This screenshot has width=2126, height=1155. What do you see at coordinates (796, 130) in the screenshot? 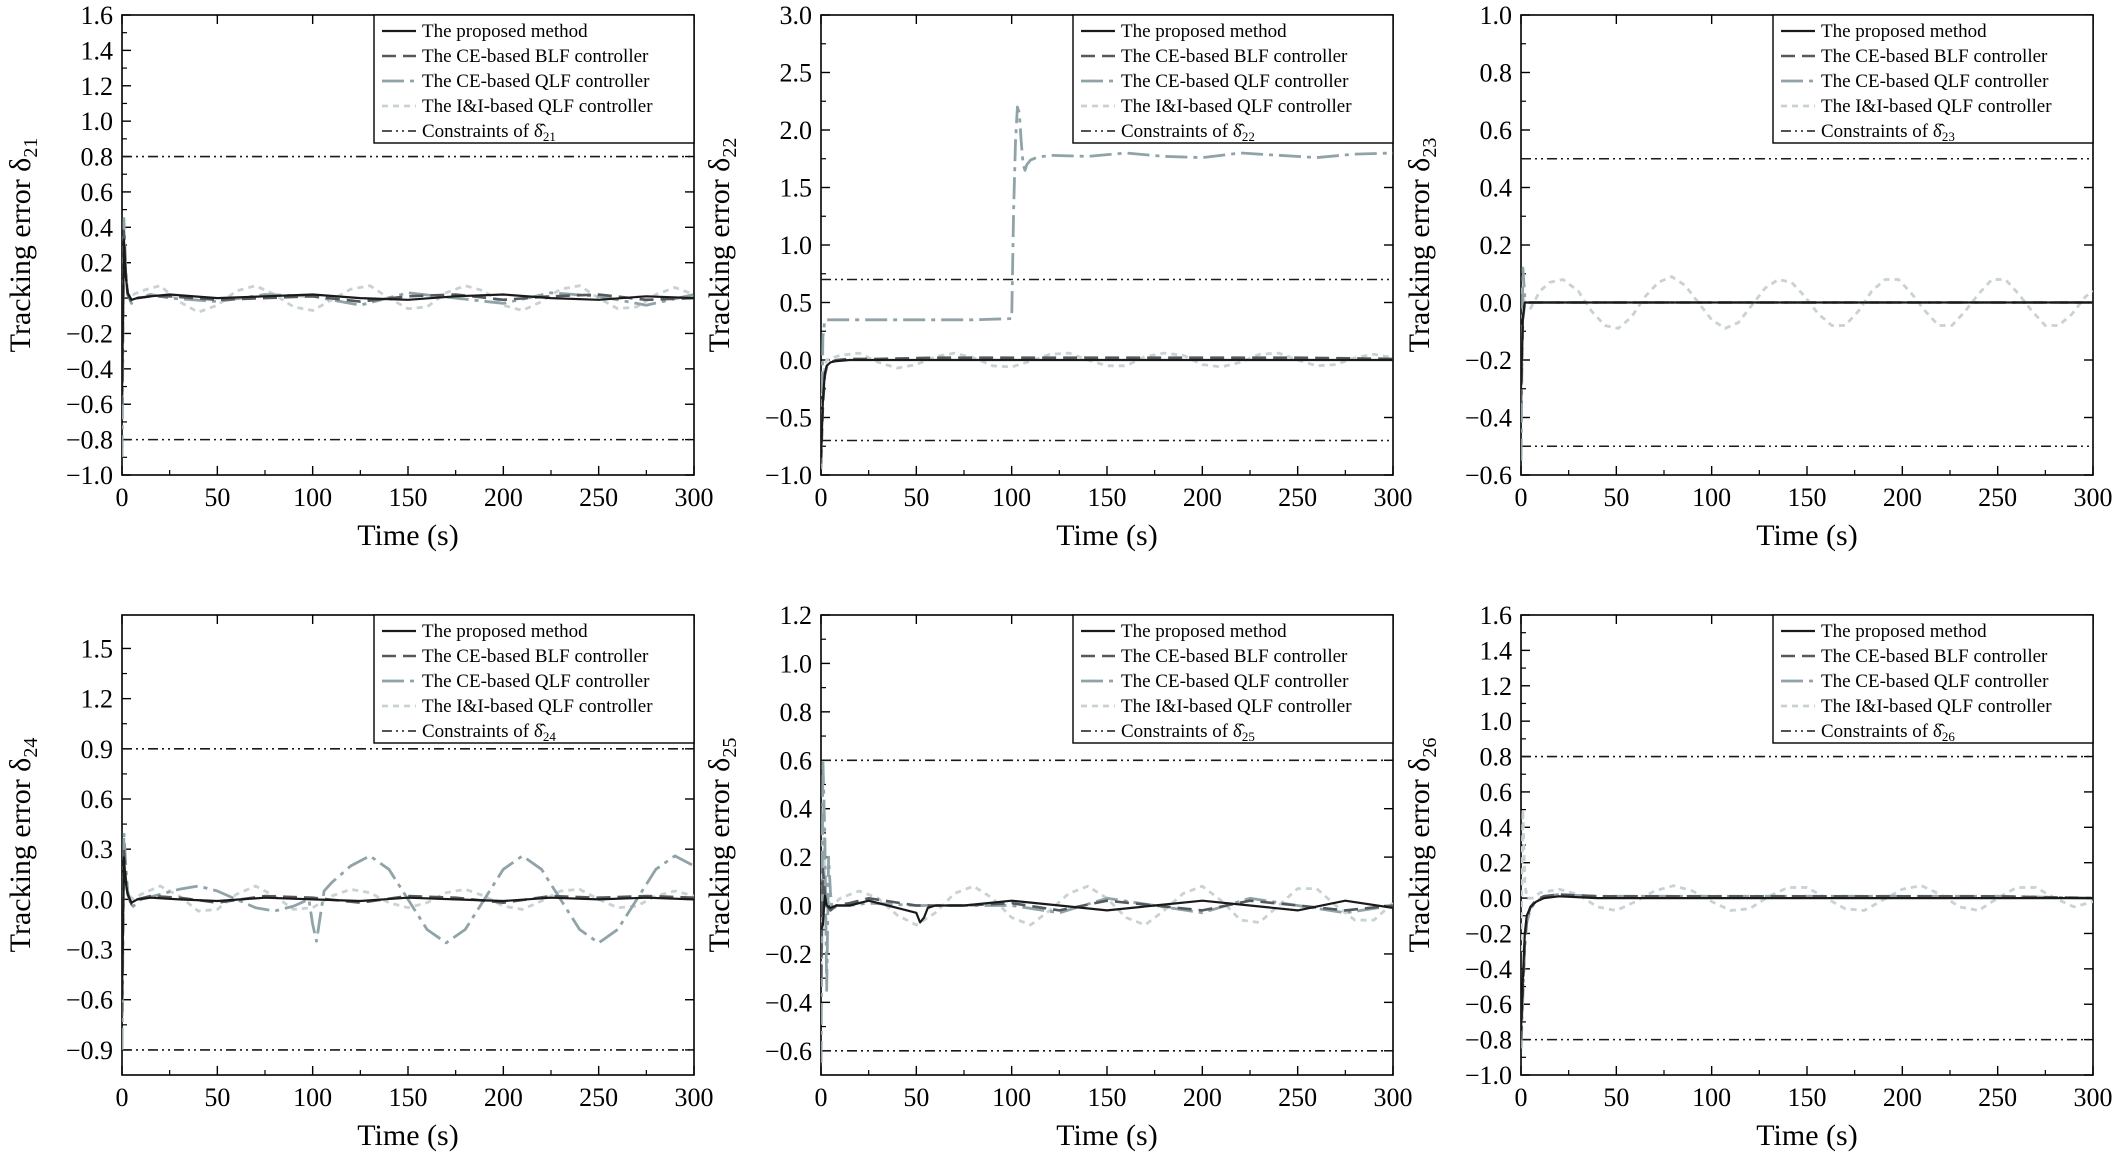
I see `y-tick-label: 2.0` at bounding box center [796, 130].